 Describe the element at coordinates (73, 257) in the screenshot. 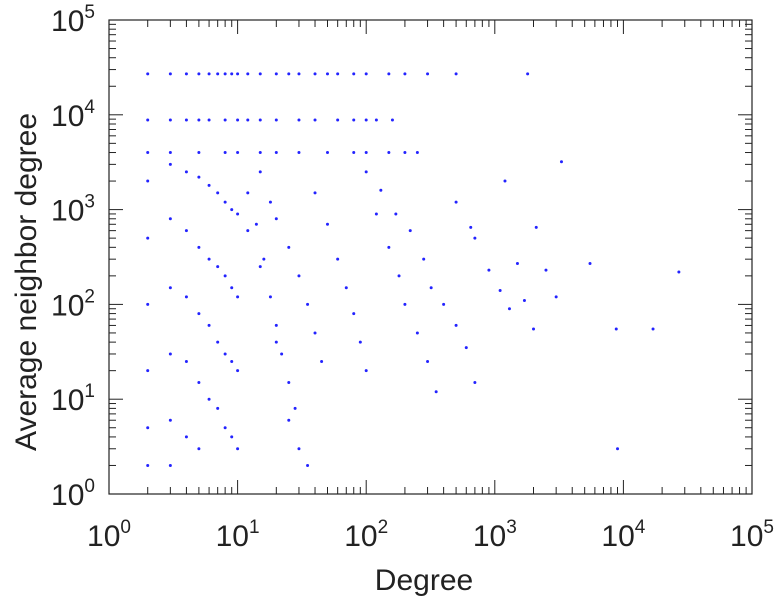

I see `y-tick-labels: 10⁰ 10¹ 10² 10³ 10⁴ 10⁵` at that location.